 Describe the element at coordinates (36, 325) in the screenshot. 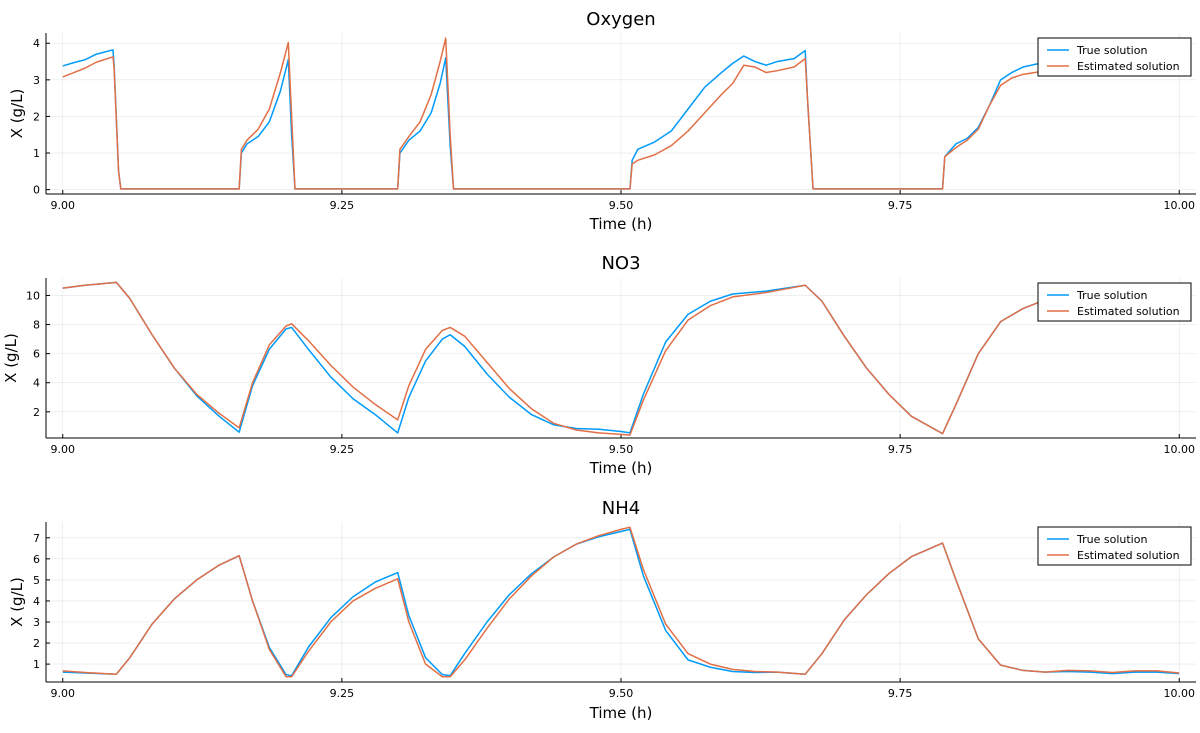

I see `y-tick-label: 8` at that location.